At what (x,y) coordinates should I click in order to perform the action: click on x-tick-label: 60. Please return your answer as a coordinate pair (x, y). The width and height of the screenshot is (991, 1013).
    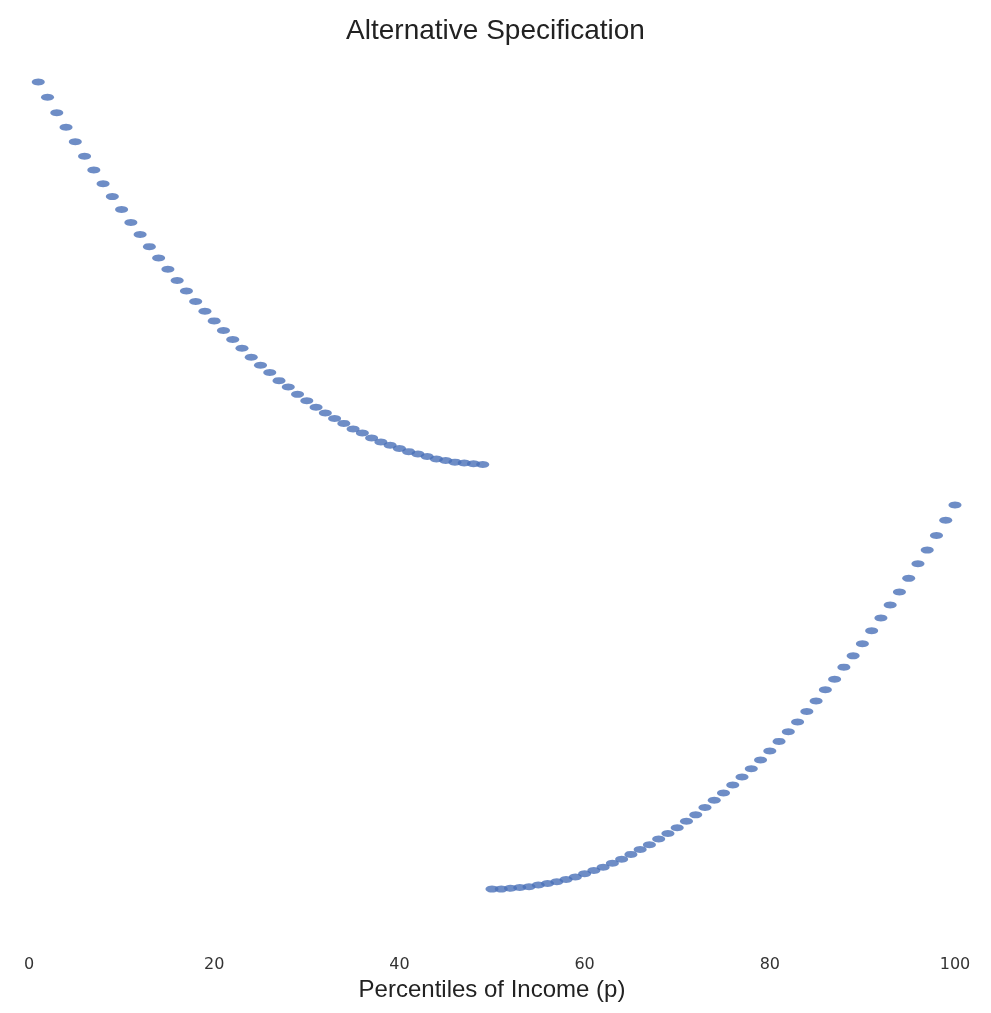
    Looking at the image, I should click on (584, 963).